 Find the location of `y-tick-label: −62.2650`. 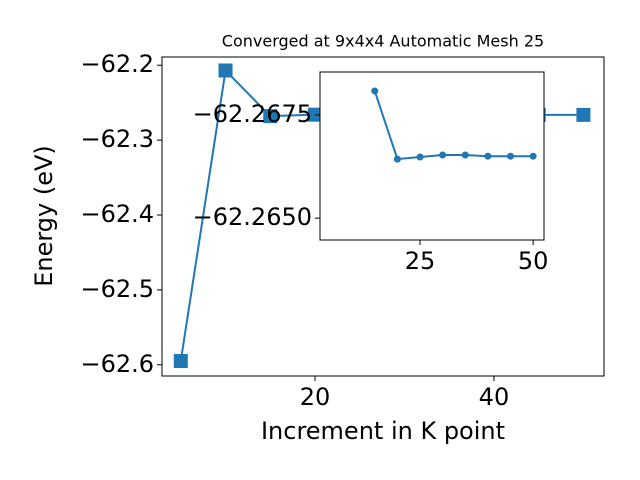

y-tick-label: −62.2650 is located at coordinates (252, 217).